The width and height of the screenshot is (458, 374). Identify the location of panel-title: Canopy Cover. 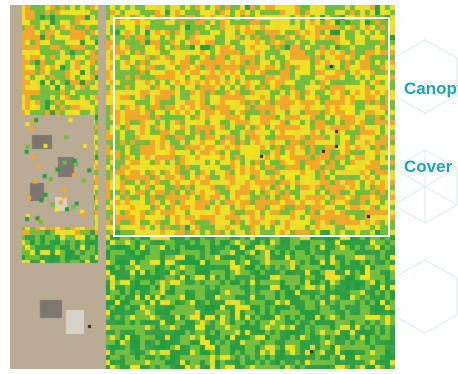
(431, 115).